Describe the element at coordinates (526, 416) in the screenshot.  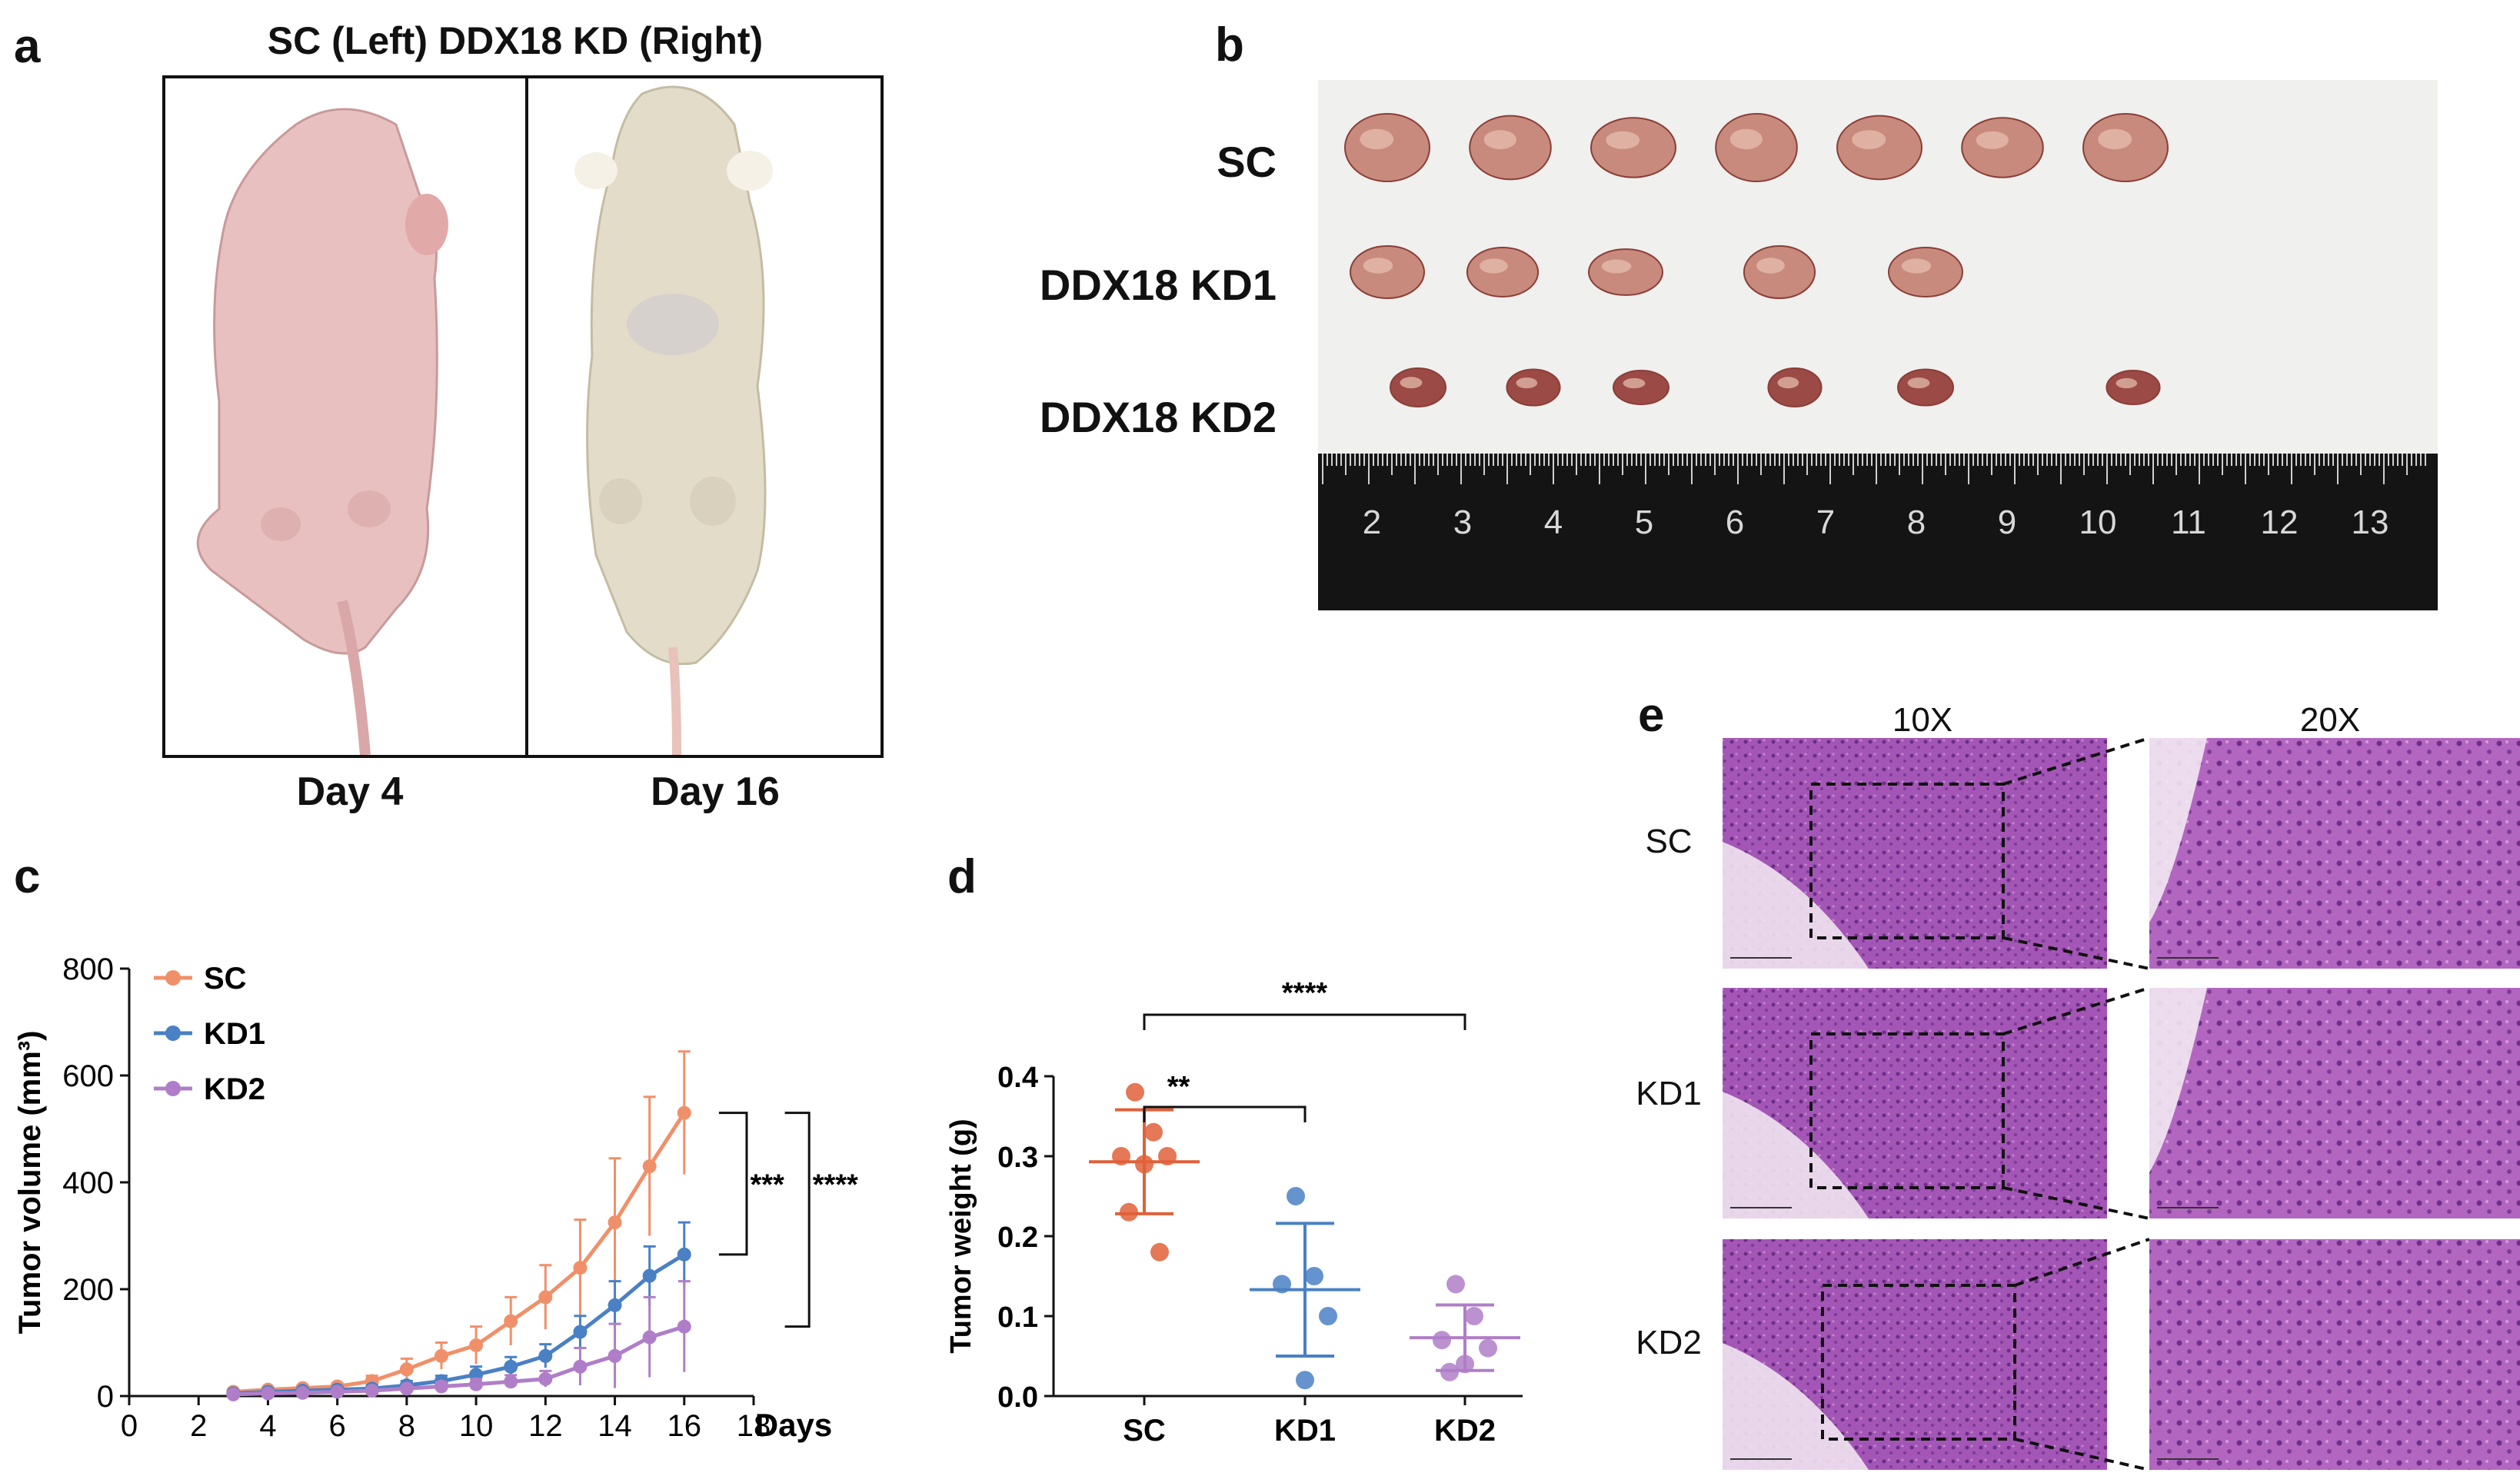
I see `frame-divider` at that location.